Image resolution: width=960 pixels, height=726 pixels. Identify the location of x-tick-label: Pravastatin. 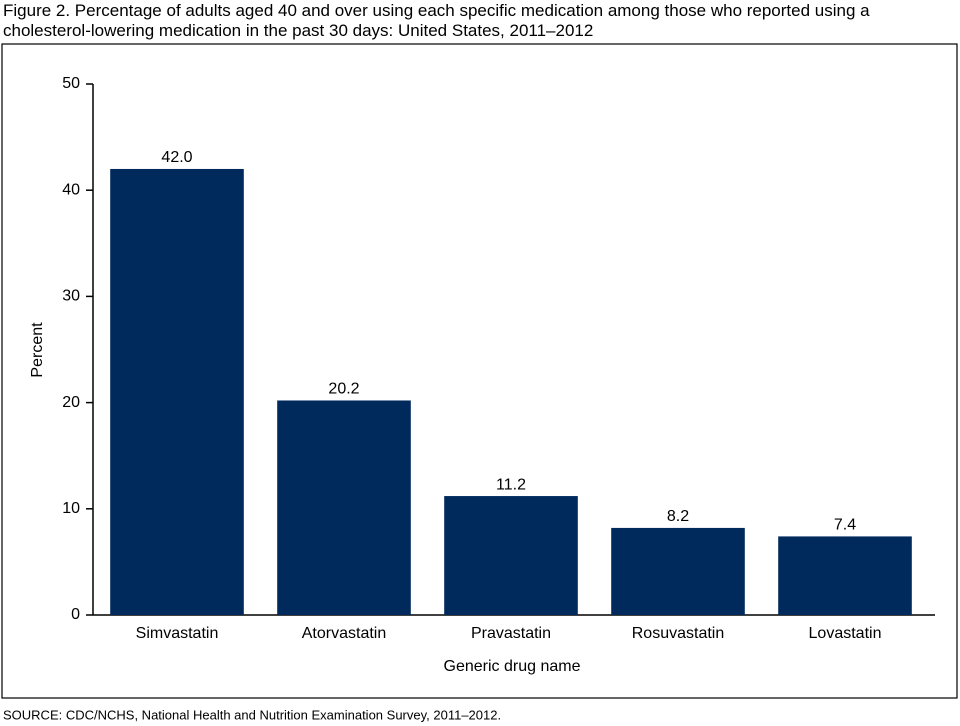
(511, 633).